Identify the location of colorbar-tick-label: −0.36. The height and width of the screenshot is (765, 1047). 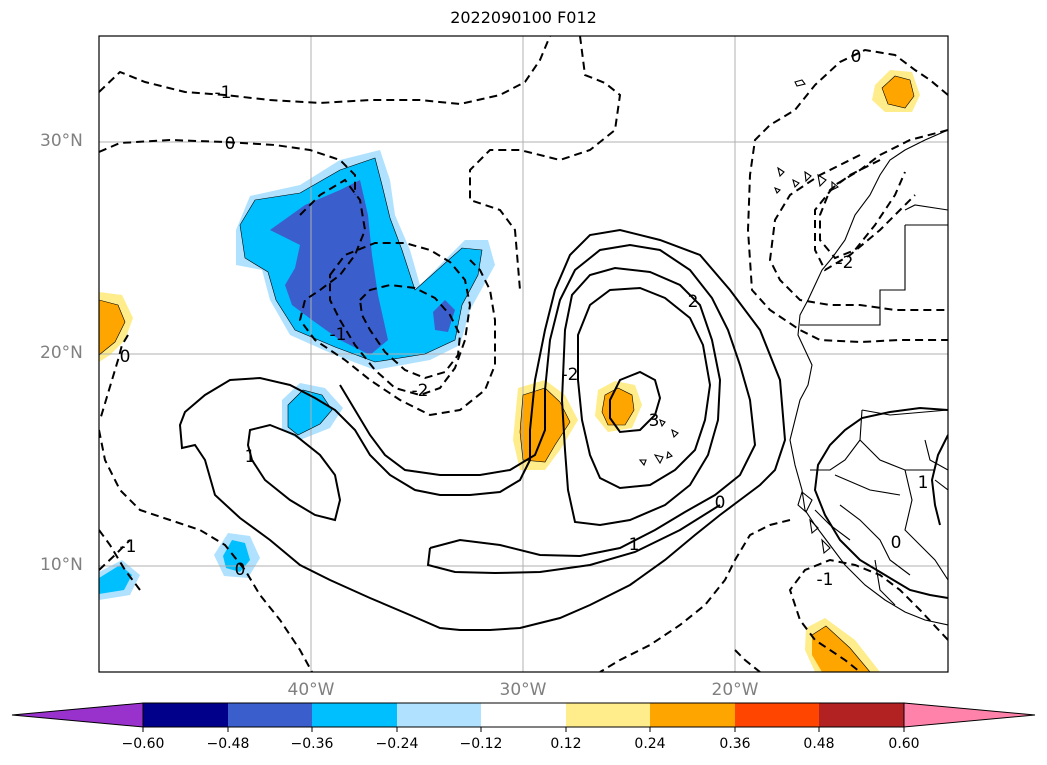
(312, 744).